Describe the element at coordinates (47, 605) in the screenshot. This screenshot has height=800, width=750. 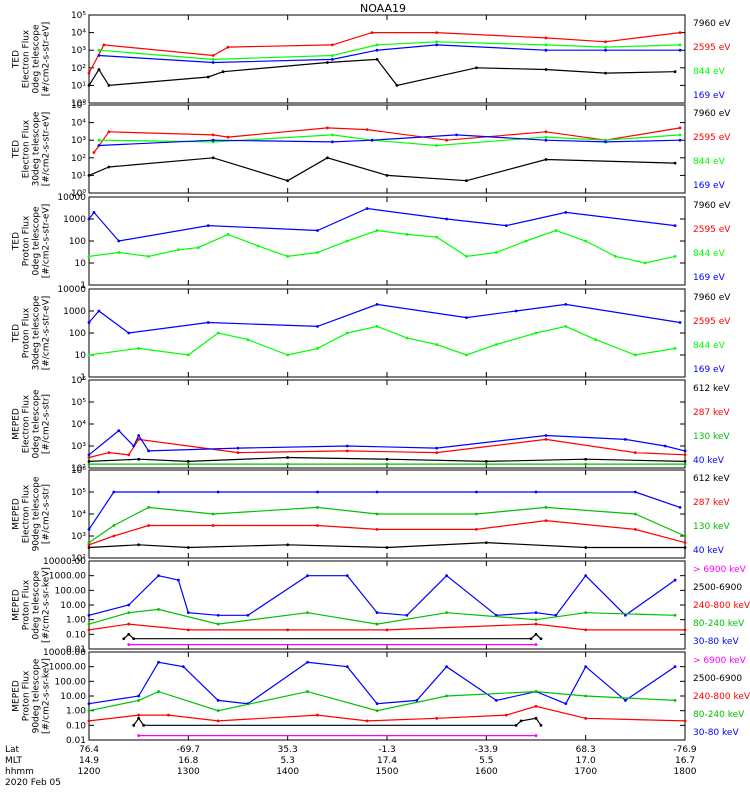
I see `y-axis-label-line: [#/cm2-s-sr-keV]` at that location.